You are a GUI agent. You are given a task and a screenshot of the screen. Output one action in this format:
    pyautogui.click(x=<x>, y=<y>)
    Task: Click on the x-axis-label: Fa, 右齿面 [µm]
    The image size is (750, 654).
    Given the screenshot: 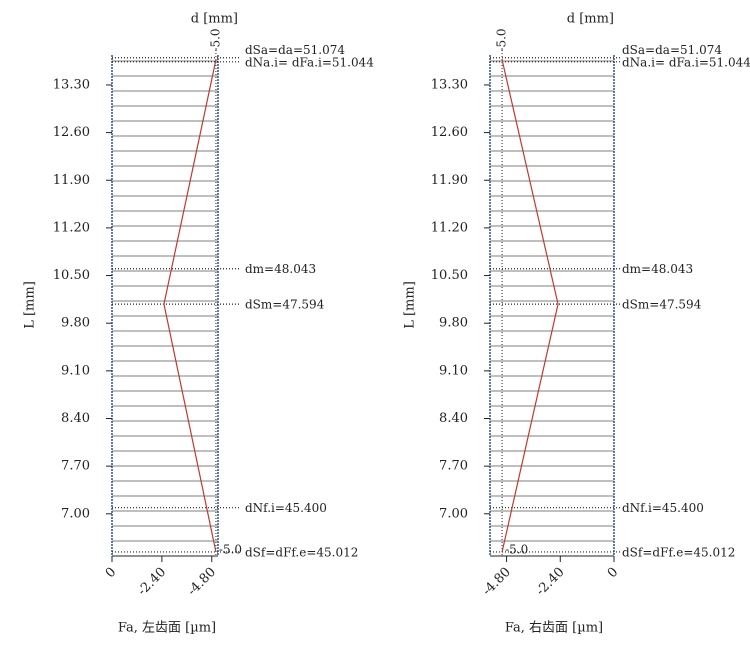 What is the action you would take?
    pyautogui.click(x=554, y=628)
    